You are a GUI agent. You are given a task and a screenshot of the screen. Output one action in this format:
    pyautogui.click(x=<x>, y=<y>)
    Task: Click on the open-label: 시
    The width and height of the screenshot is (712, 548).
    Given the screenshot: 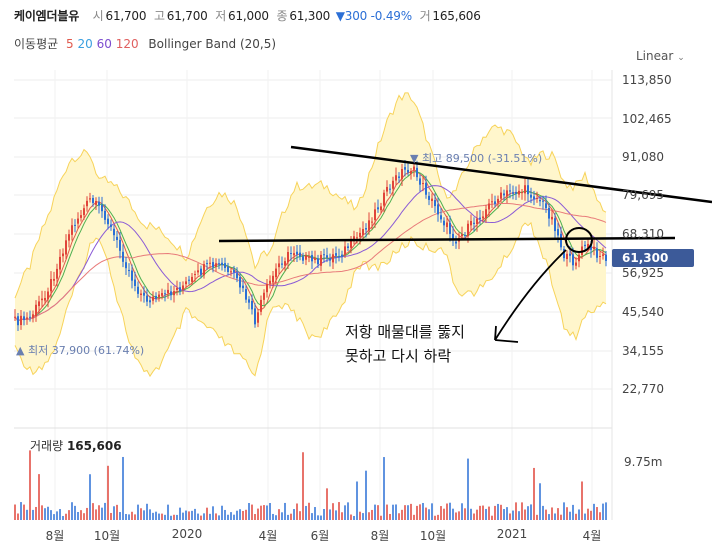 What is the action you would take?
    pyautogui.click(x=98, y=16)
    